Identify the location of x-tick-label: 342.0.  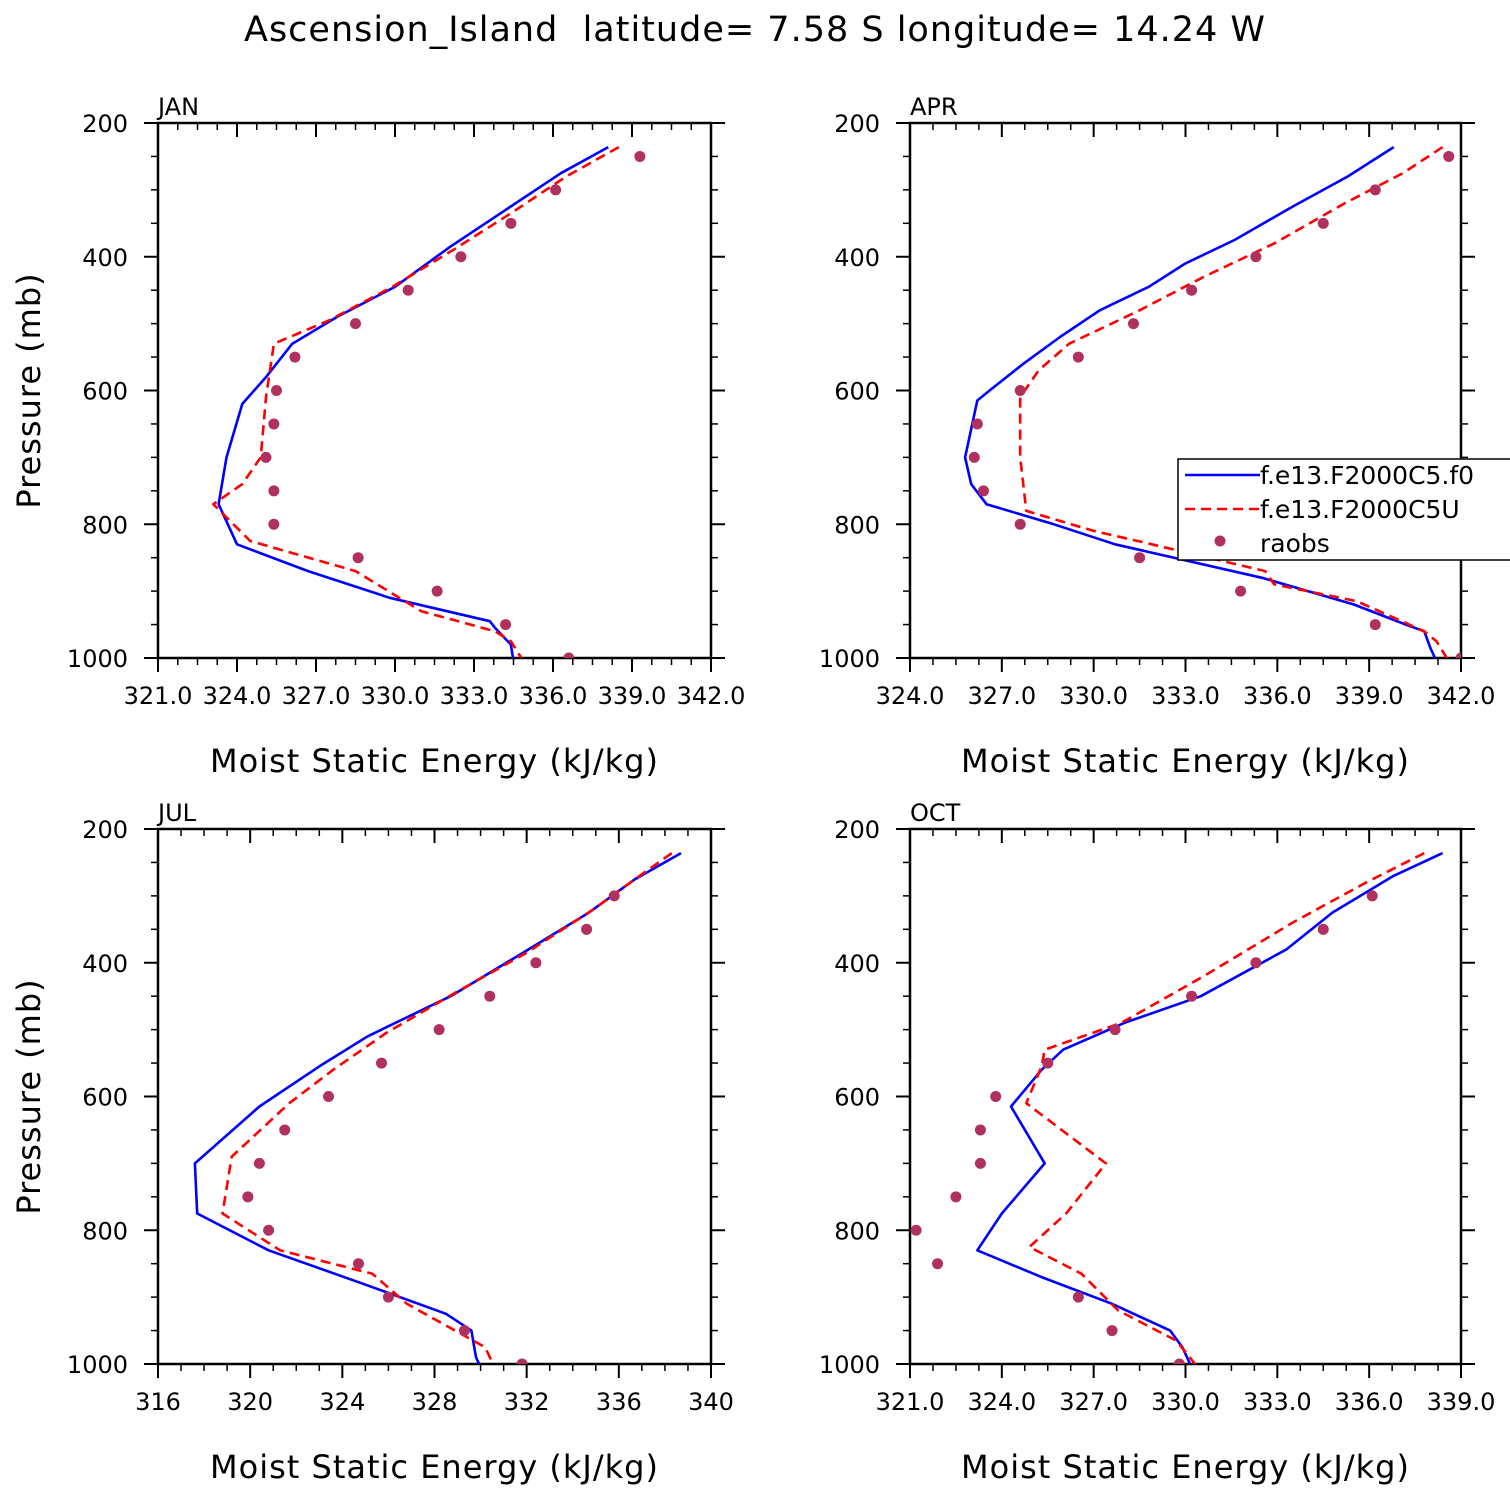
(1461, 696).